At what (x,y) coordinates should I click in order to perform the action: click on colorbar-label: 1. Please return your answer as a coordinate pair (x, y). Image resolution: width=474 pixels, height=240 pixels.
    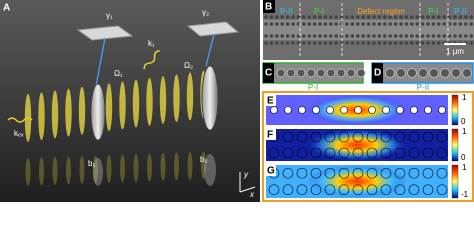
    Looking at the image, I should click on (464, 131).